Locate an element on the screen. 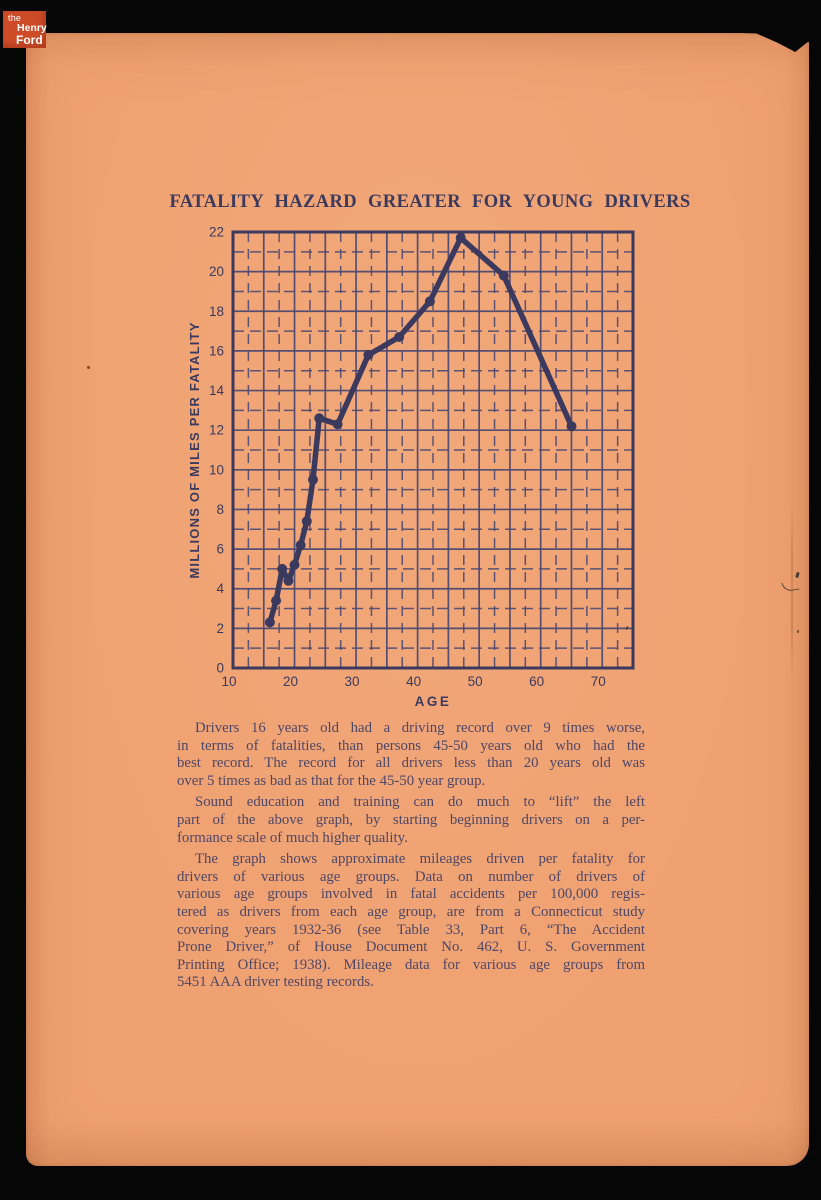  logo-ford: Ford is located at coordinates (29, 40).